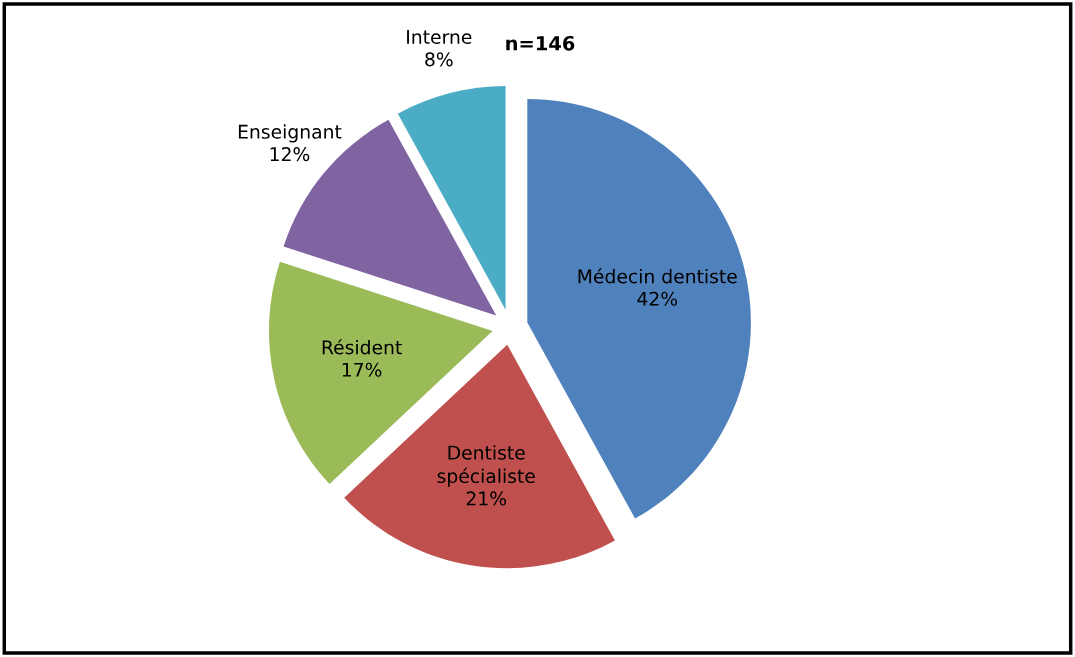  I want to click on slice-label: Interne, so click(439, 37).